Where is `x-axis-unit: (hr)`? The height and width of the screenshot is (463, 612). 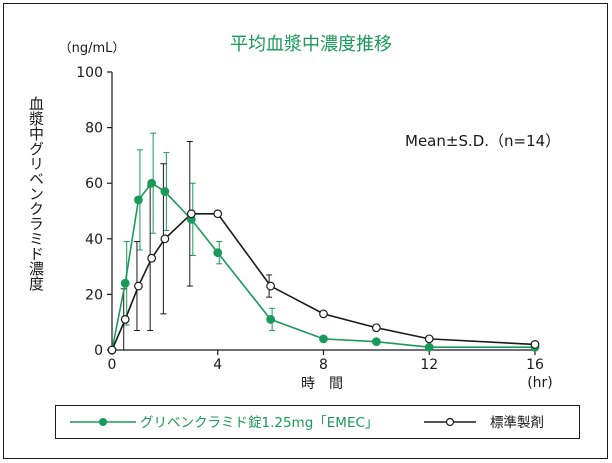 x-axis-unit: (hr) is located at coordinates (540, 383).